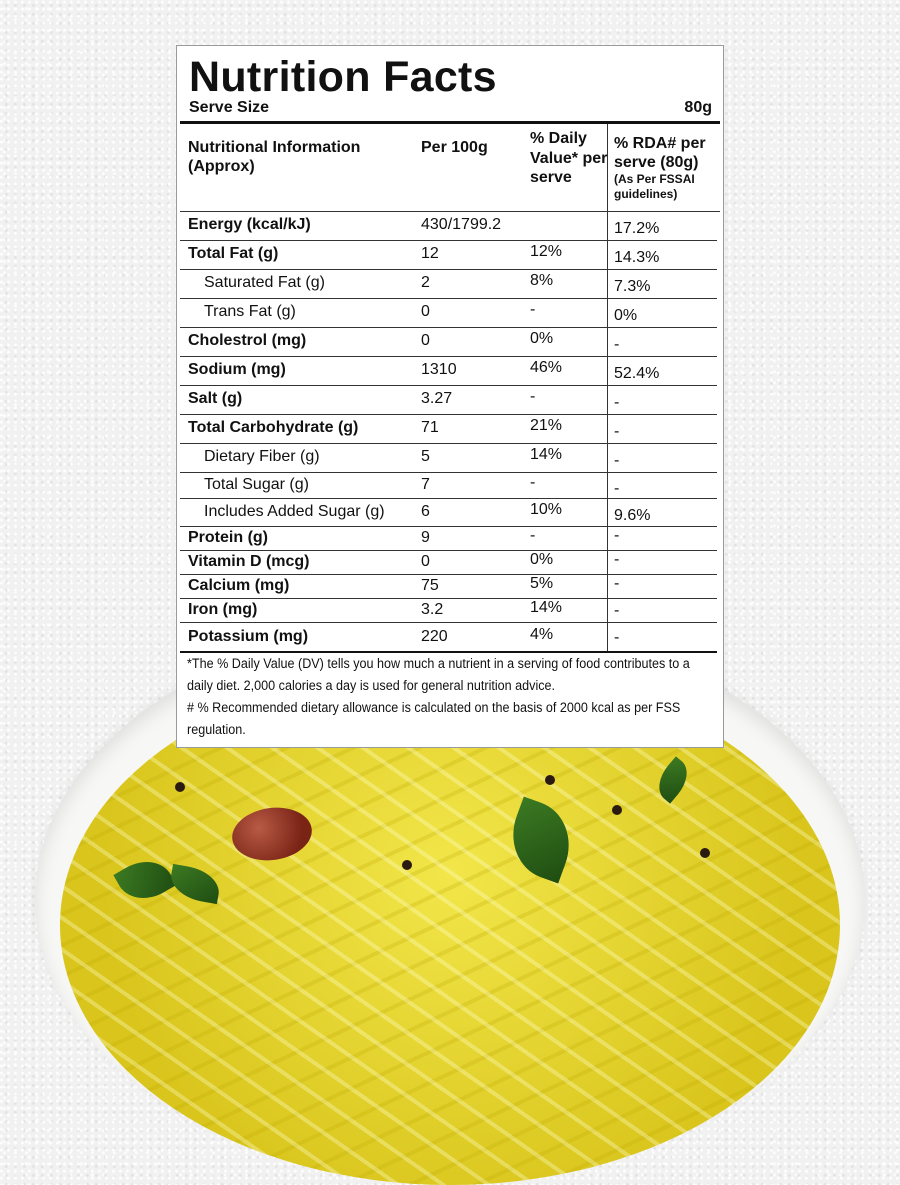 The width and height of the screenshot is (900, 1185). What do you see at coordinates (698, 107) in the screenshot?
I see `serve-size-value: 80g` at bounding box center [698, 107].